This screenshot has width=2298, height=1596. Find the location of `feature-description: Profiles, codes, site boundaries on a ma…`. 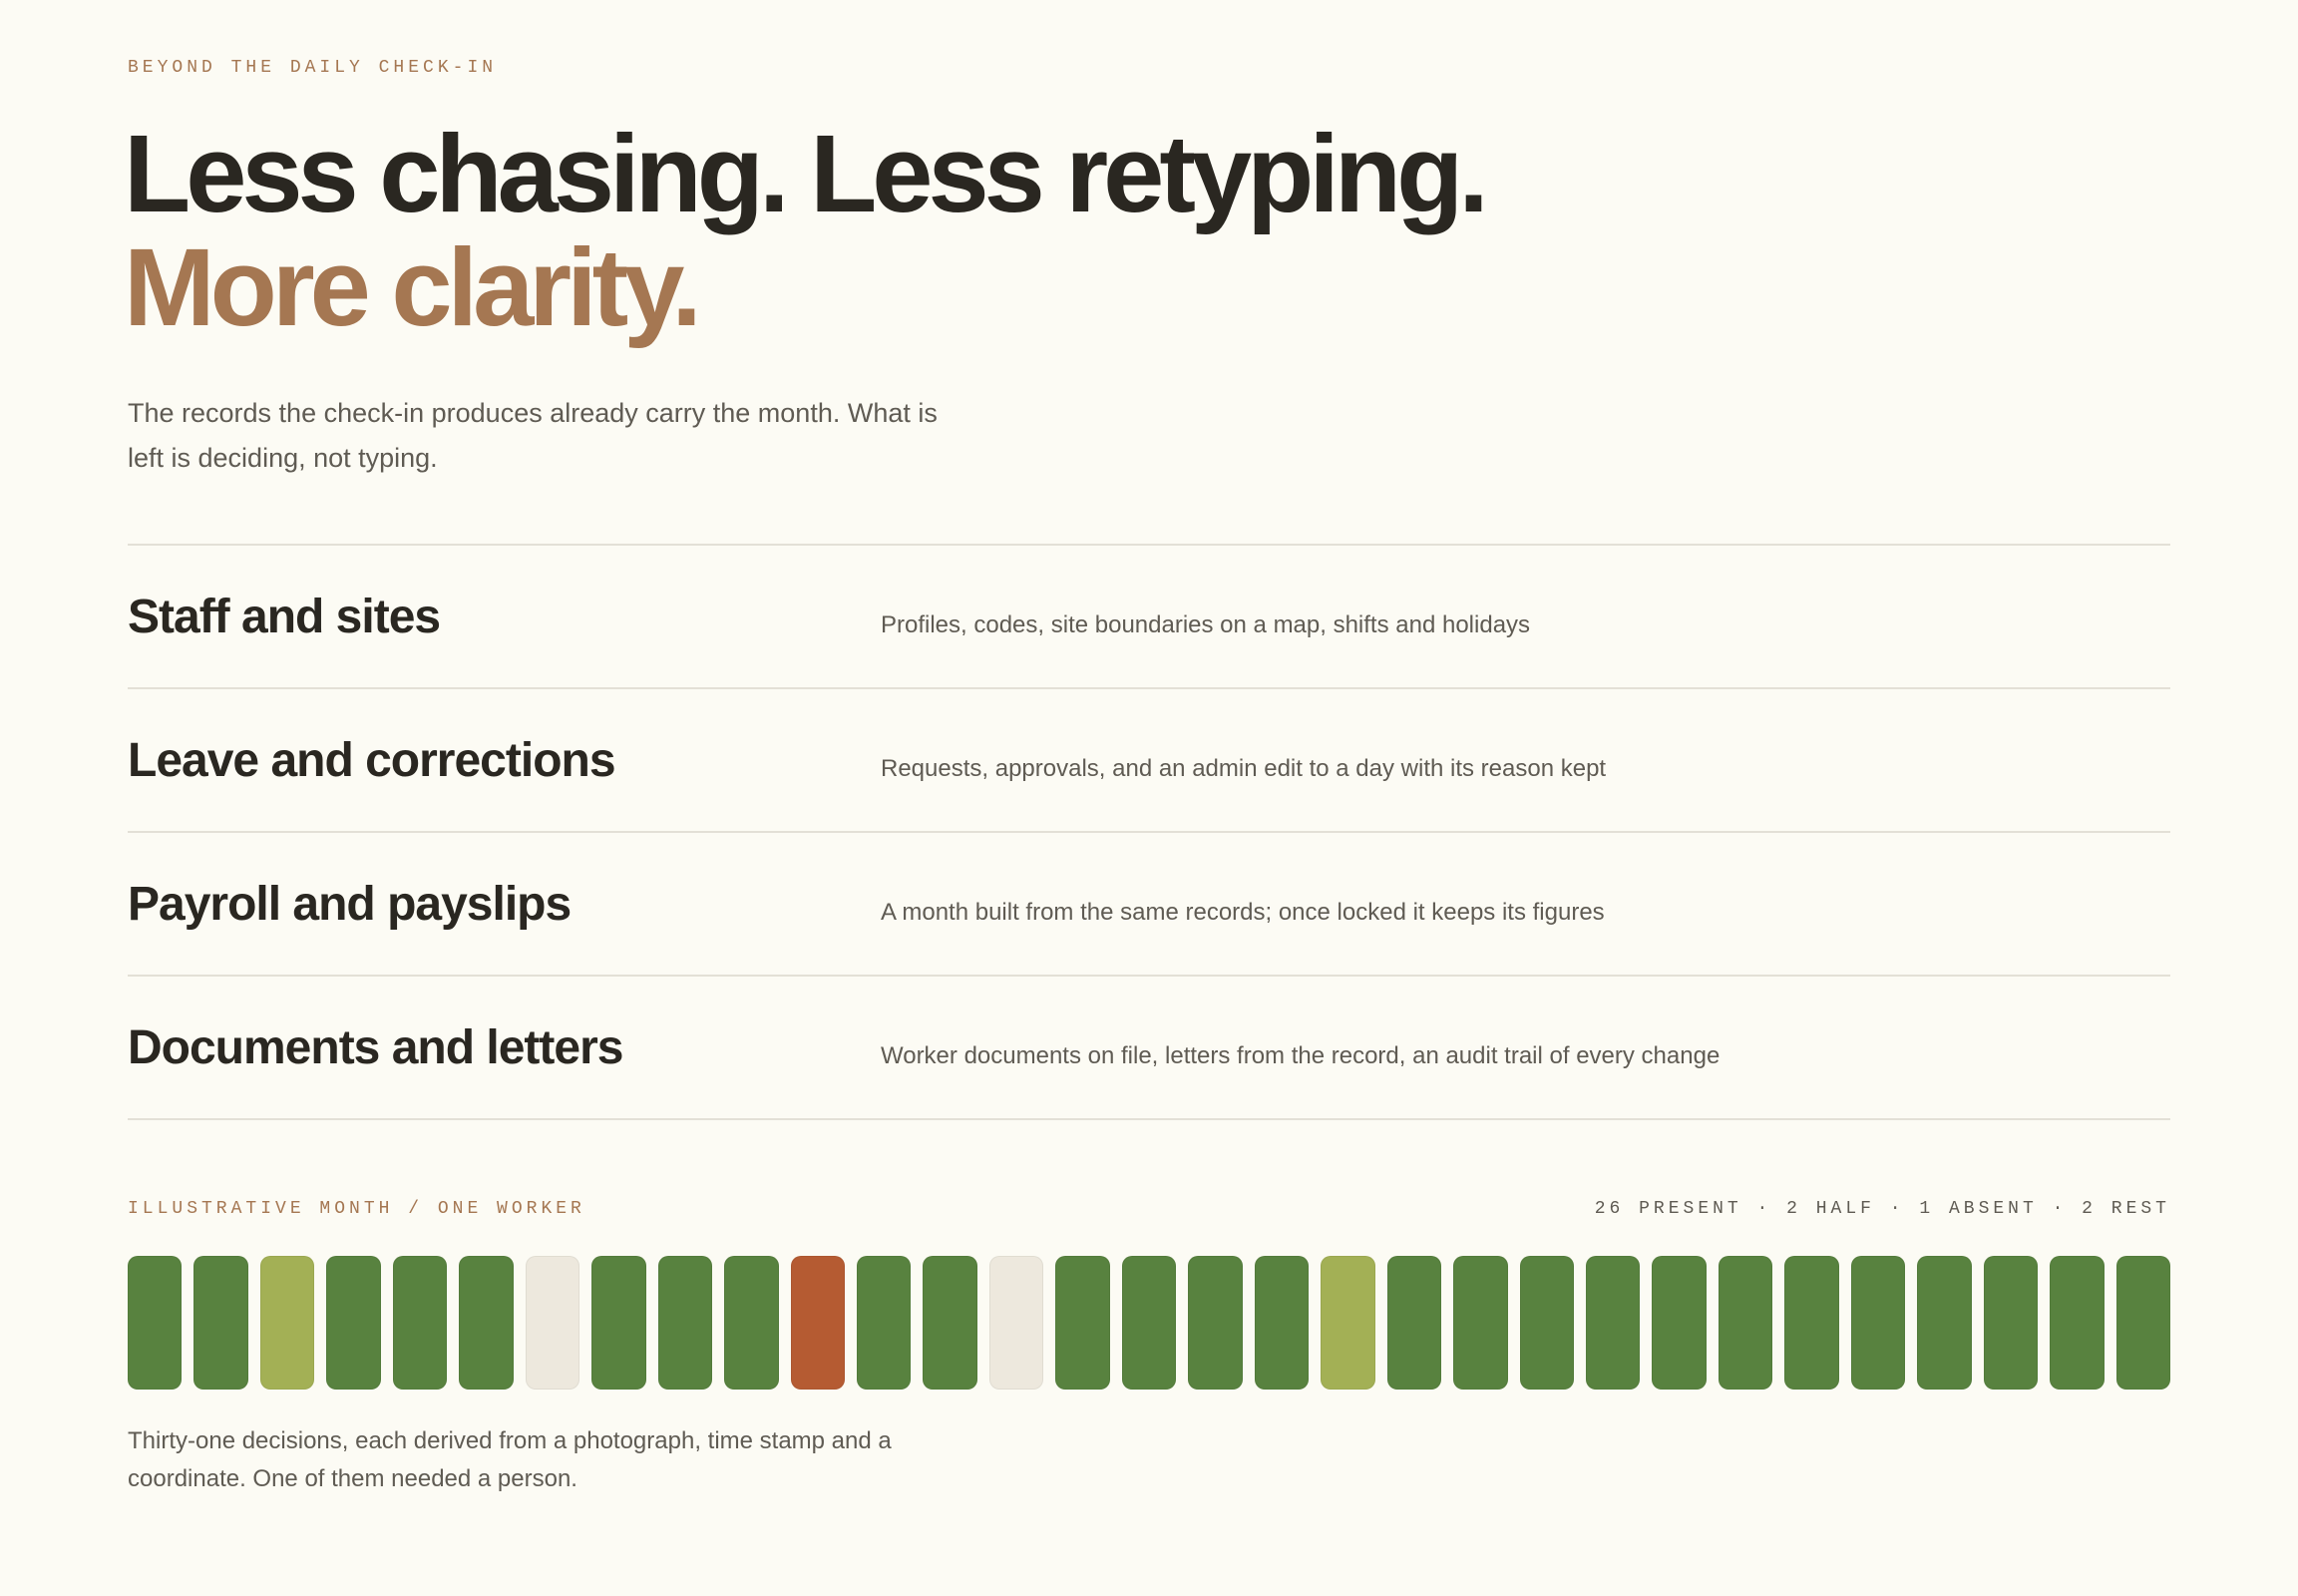

feature-description: Profiles, codes, site boundaries on a ma… is located at coordinates (1206, 624).